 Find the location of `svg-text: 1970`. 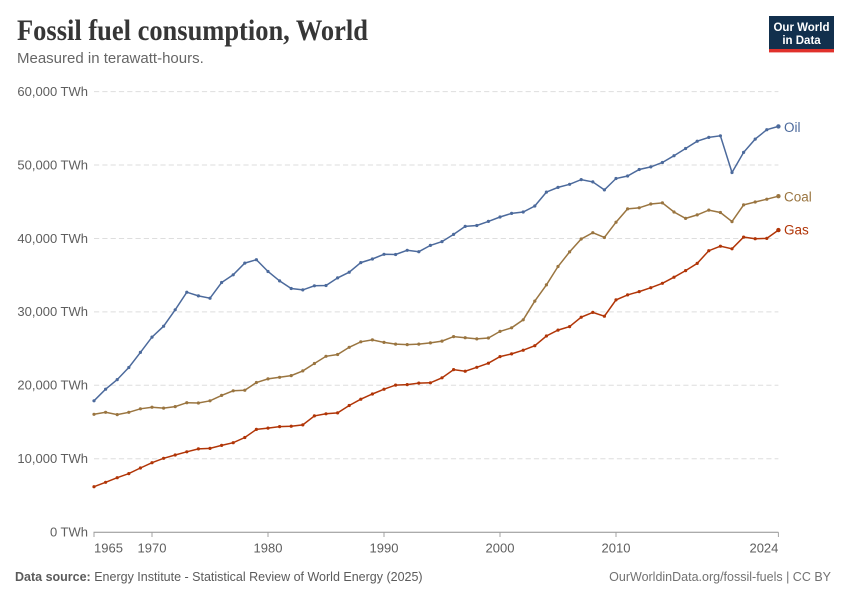

svg-text: 1970 is located at coordinates (152, 548).